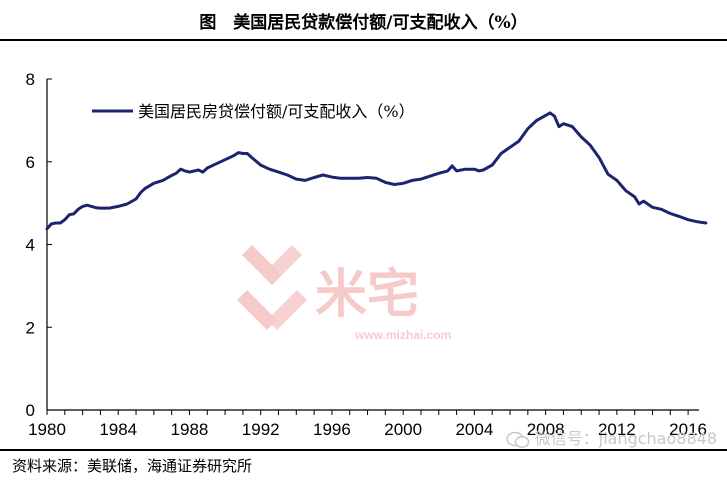  What do you see at coordinates (190, 429) in the screenshot?
I see `x-tick-label: 1988` at bounding box center [190, 429].